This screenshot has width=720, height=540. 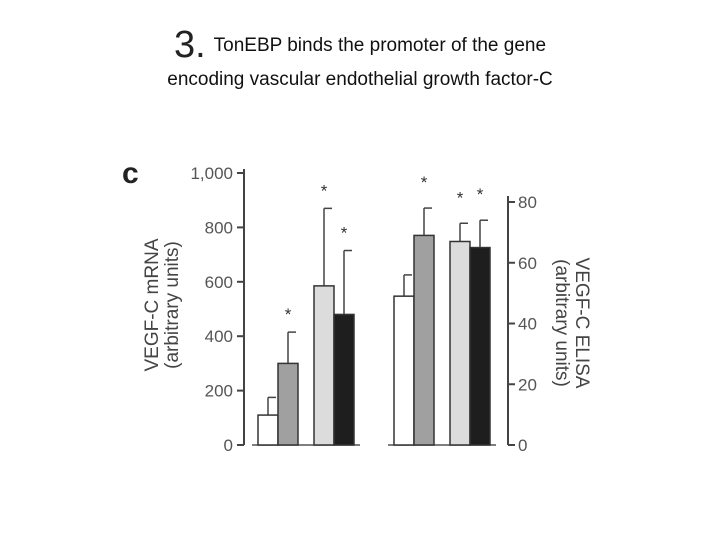 I want to click on title-line-1: 3. TonEBP binds the promoter of the gene, so click(x=360, y=45).